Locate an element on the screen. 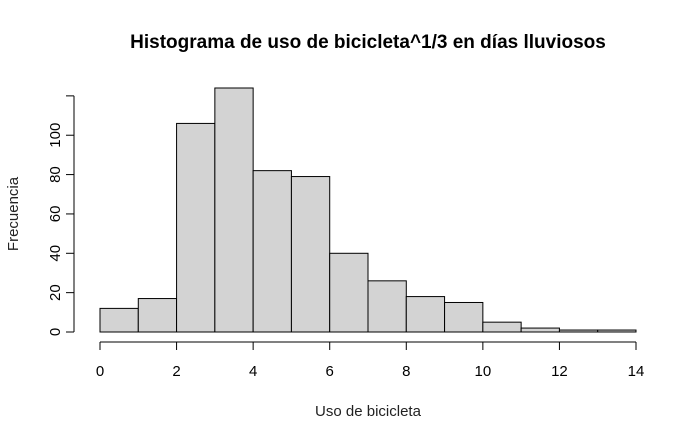 This screenshot has height=440, width=698. y-tick-label: 80 is located at coordinates (55, 174).